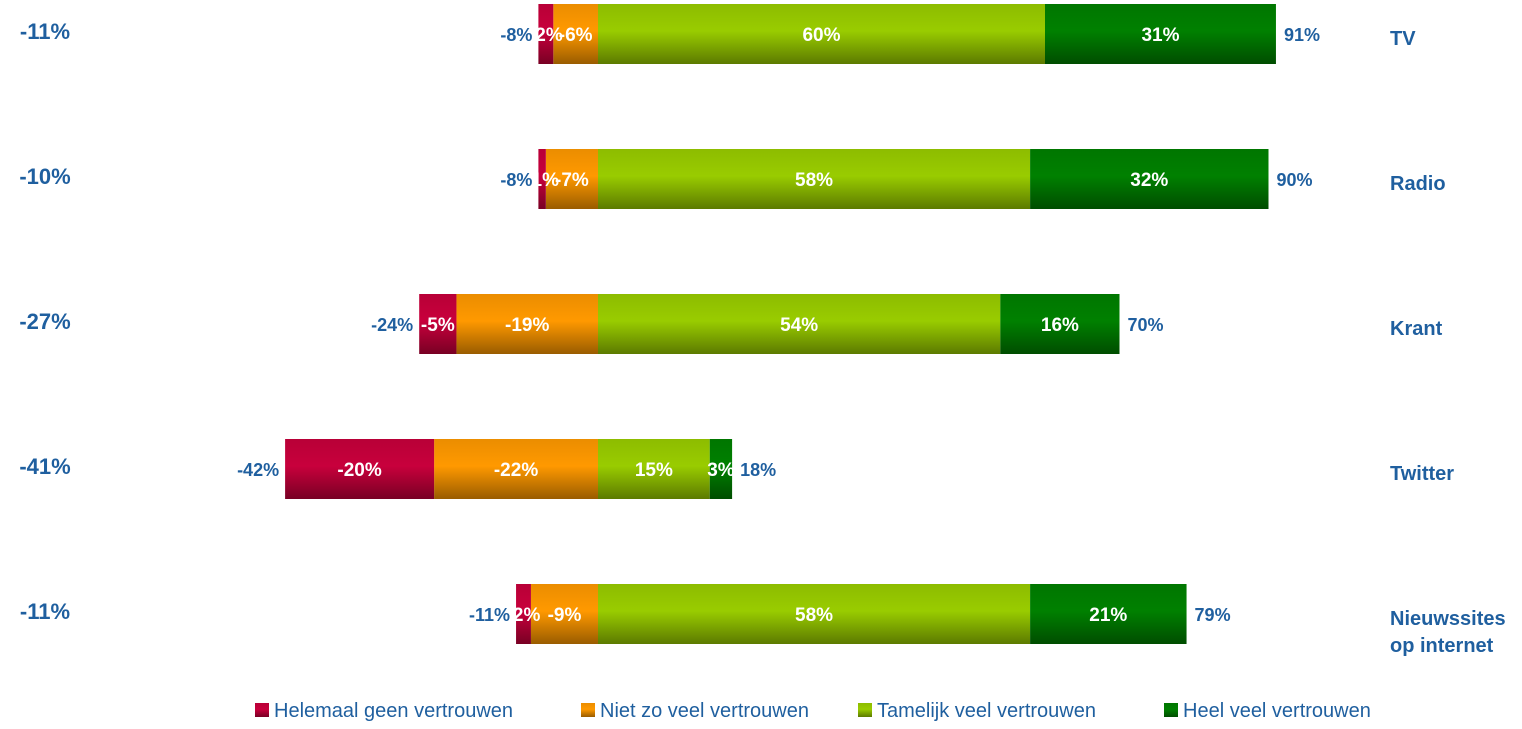 The width and height of the screenshot is (1522, 729). What do you see at coordinates (1448, 619) in the screenshot?
I see `category-label: Nieuwssites` at bounding box center [1448, 619].